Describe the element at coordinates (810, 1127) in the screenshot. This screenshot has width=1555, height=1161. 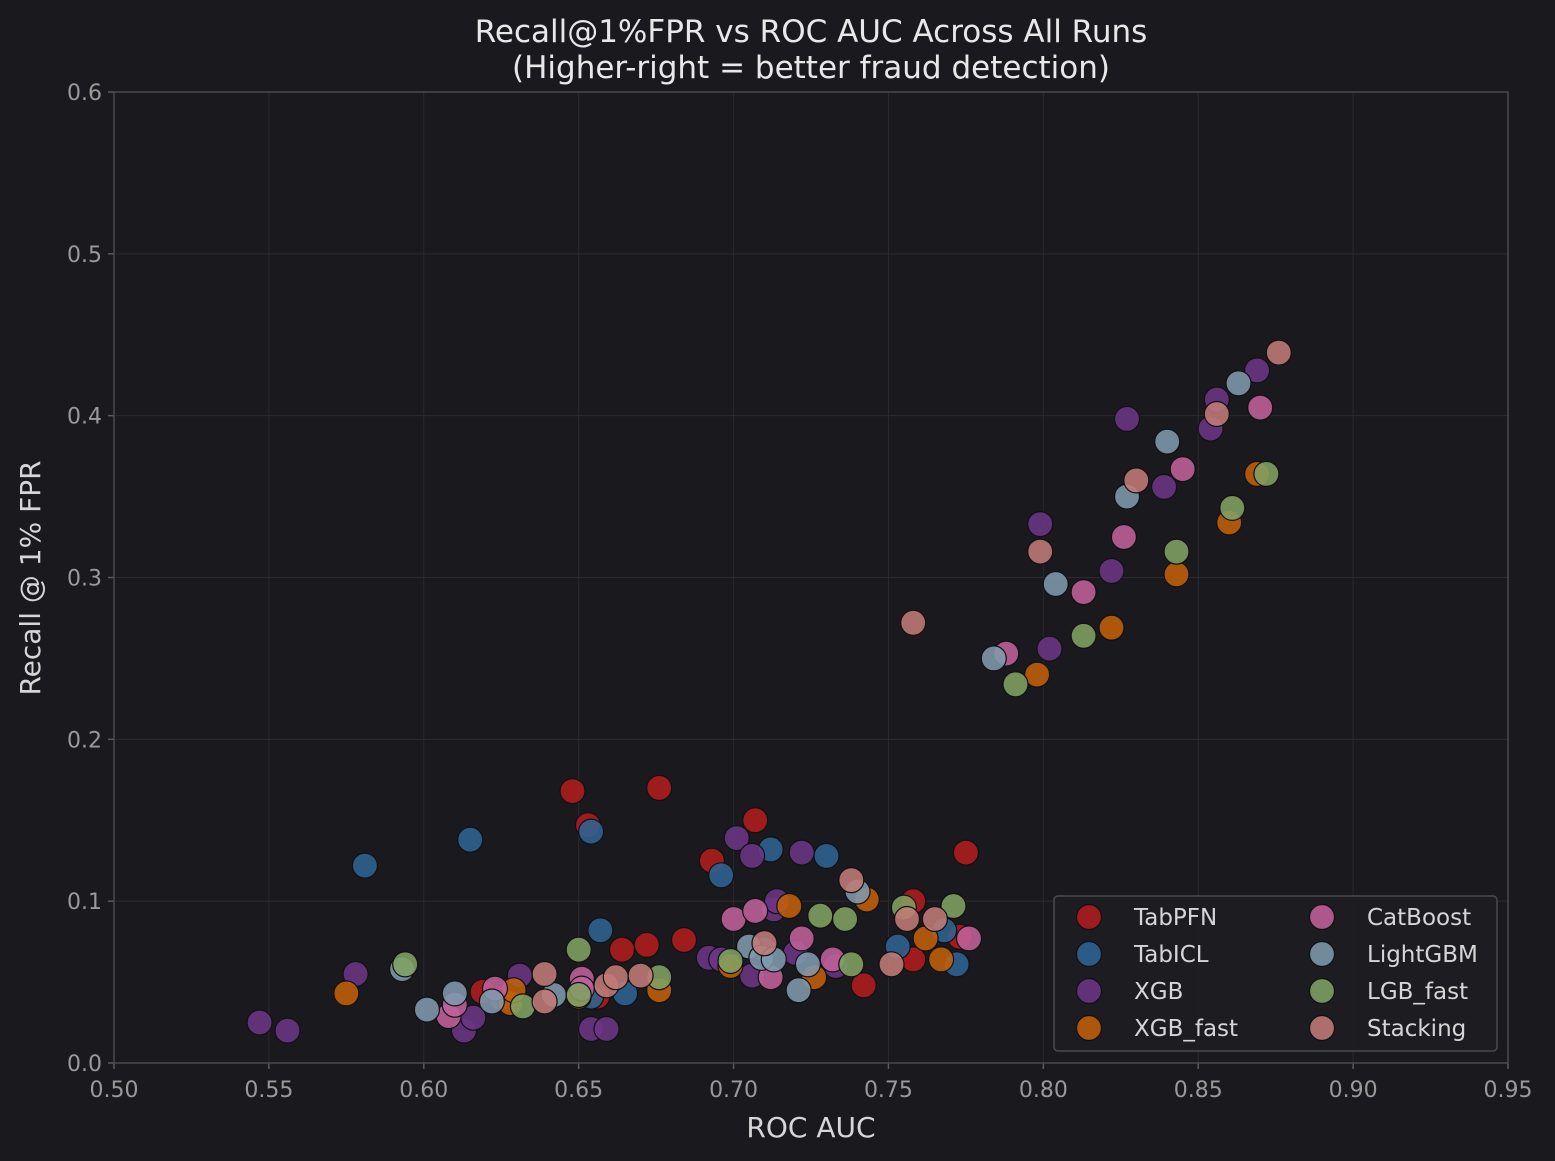
I see `x-axis-label: ROC AUC` at that location.